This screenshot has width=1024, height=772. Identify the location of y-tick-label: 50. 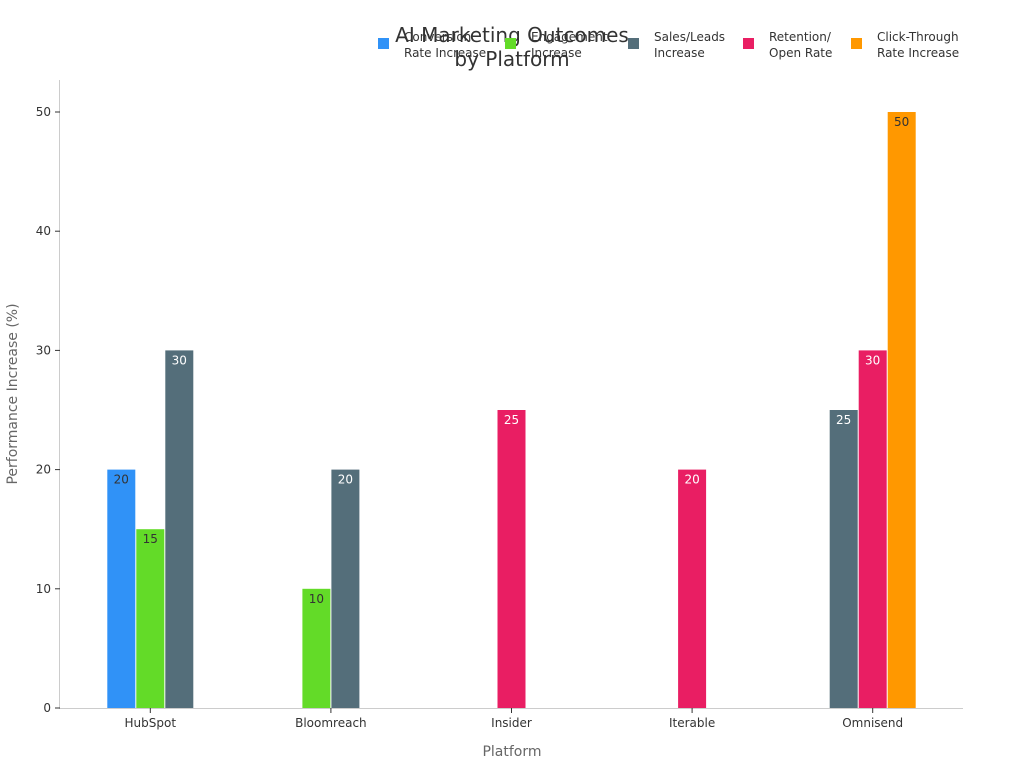
(43, 112).